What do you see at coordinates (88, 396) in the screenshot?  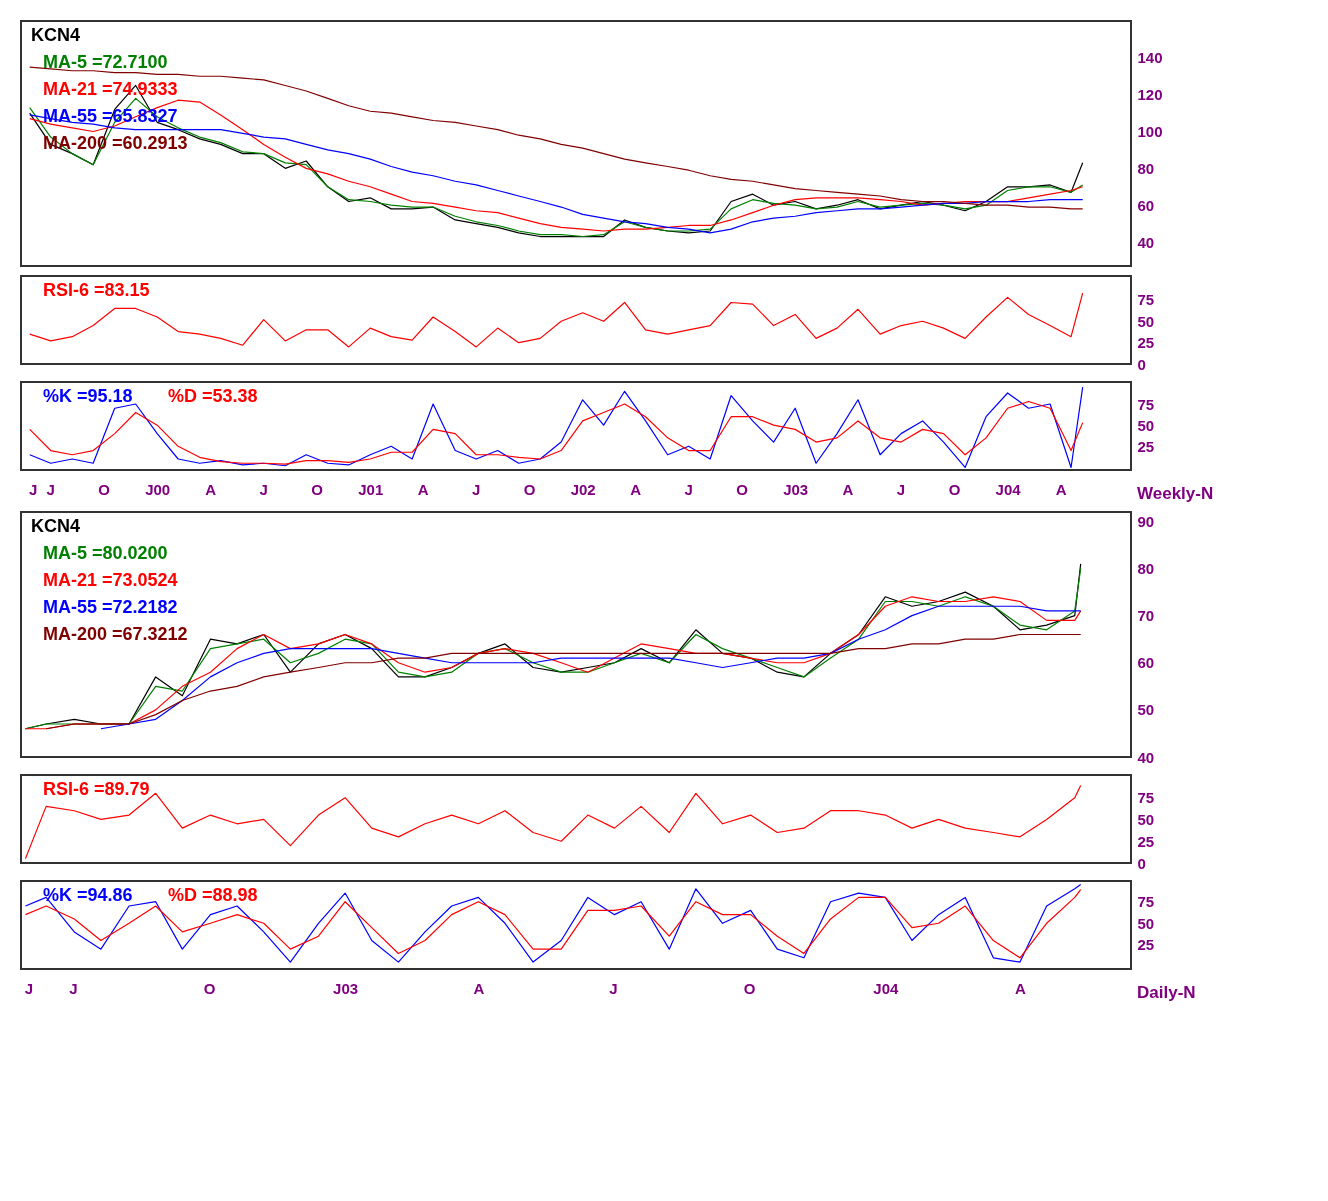 I see `series-label: %K =95.18` at bounding box center [88, 396].